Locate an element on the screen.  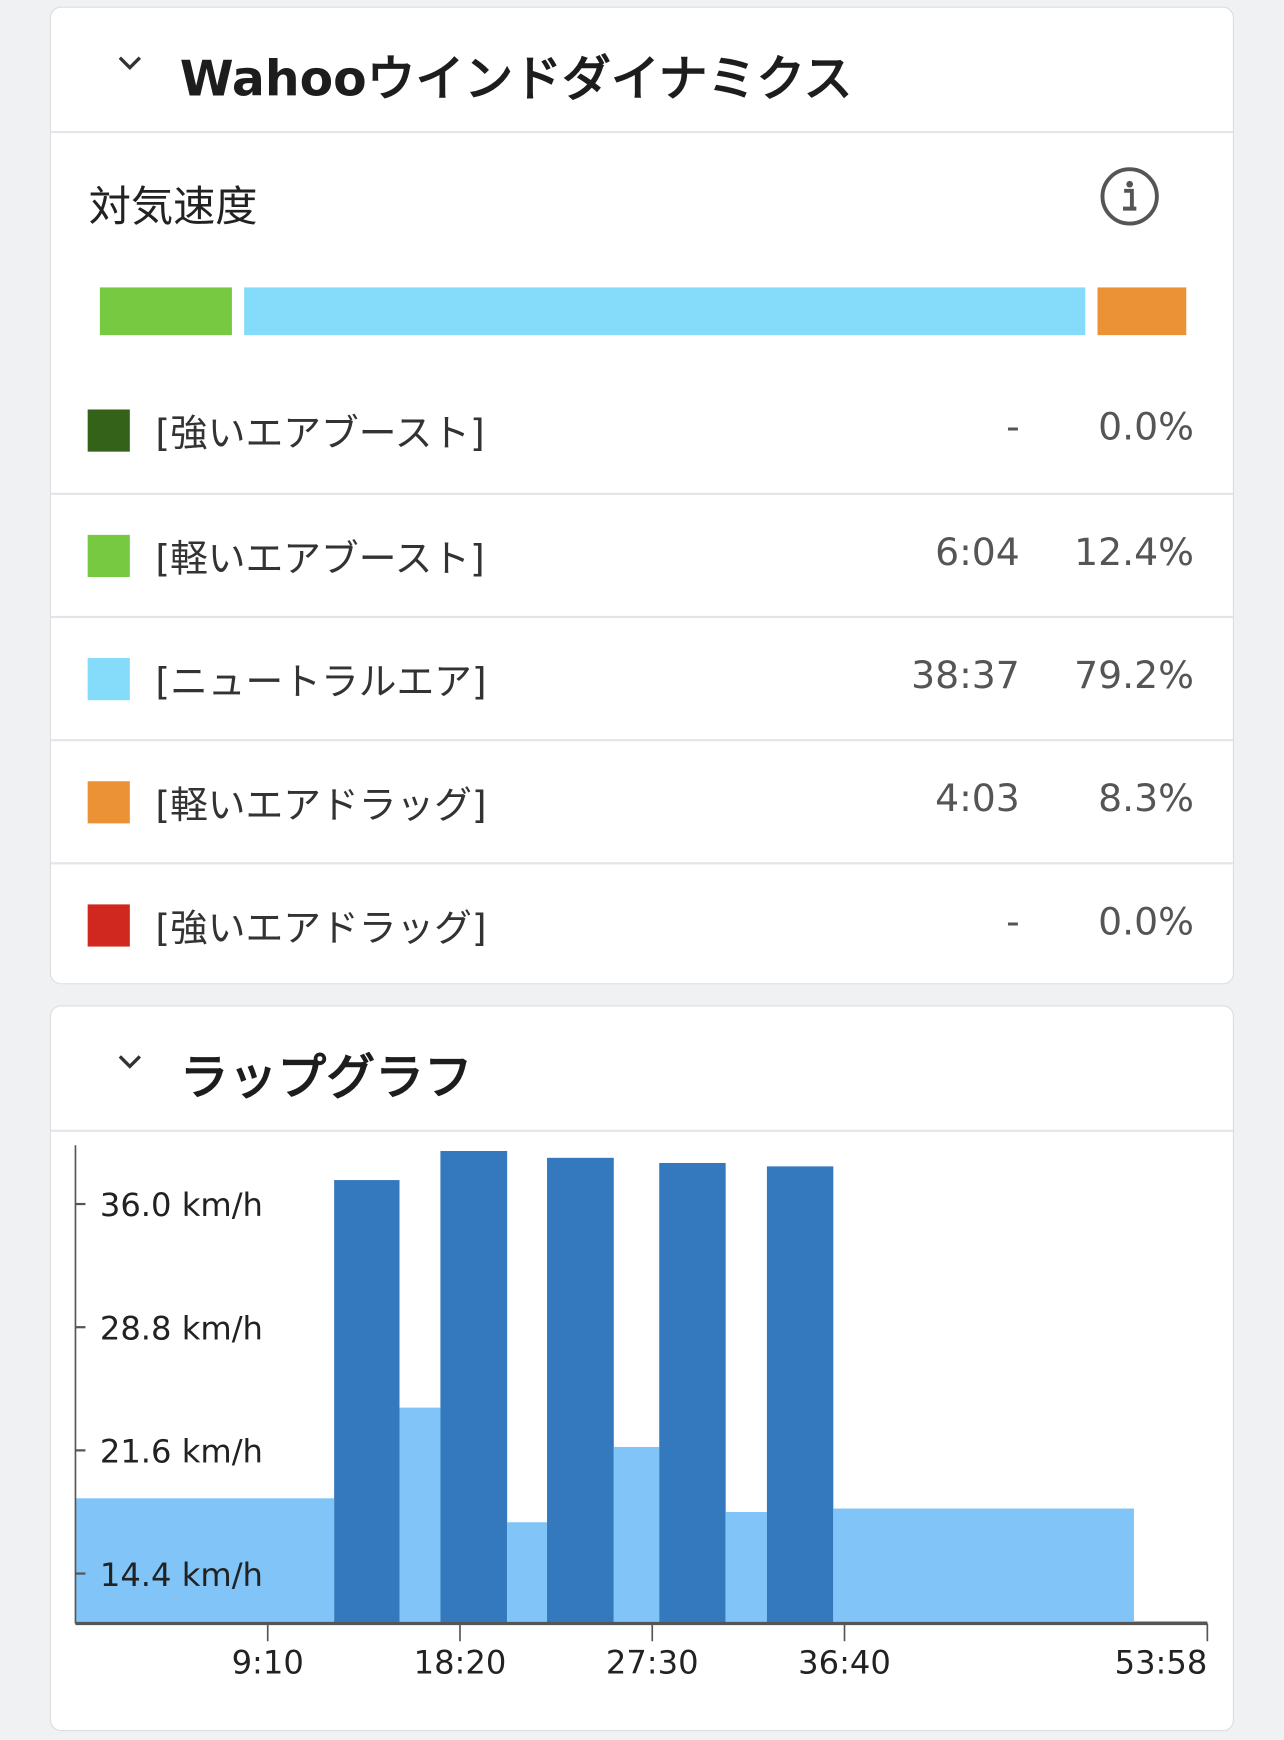
x-tick-label: 36:40 is located at coordinates (844, 1662).